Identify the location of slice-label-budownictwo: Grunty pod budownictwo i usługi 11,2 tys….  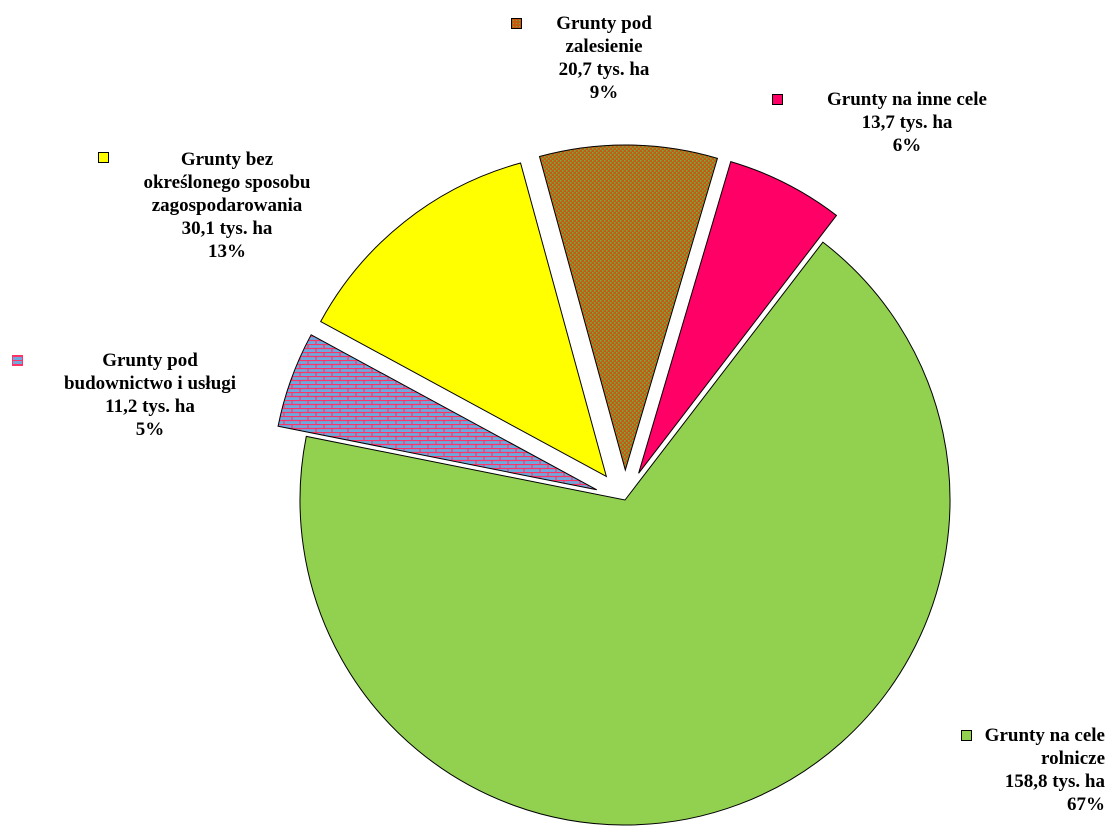
(138, 395).